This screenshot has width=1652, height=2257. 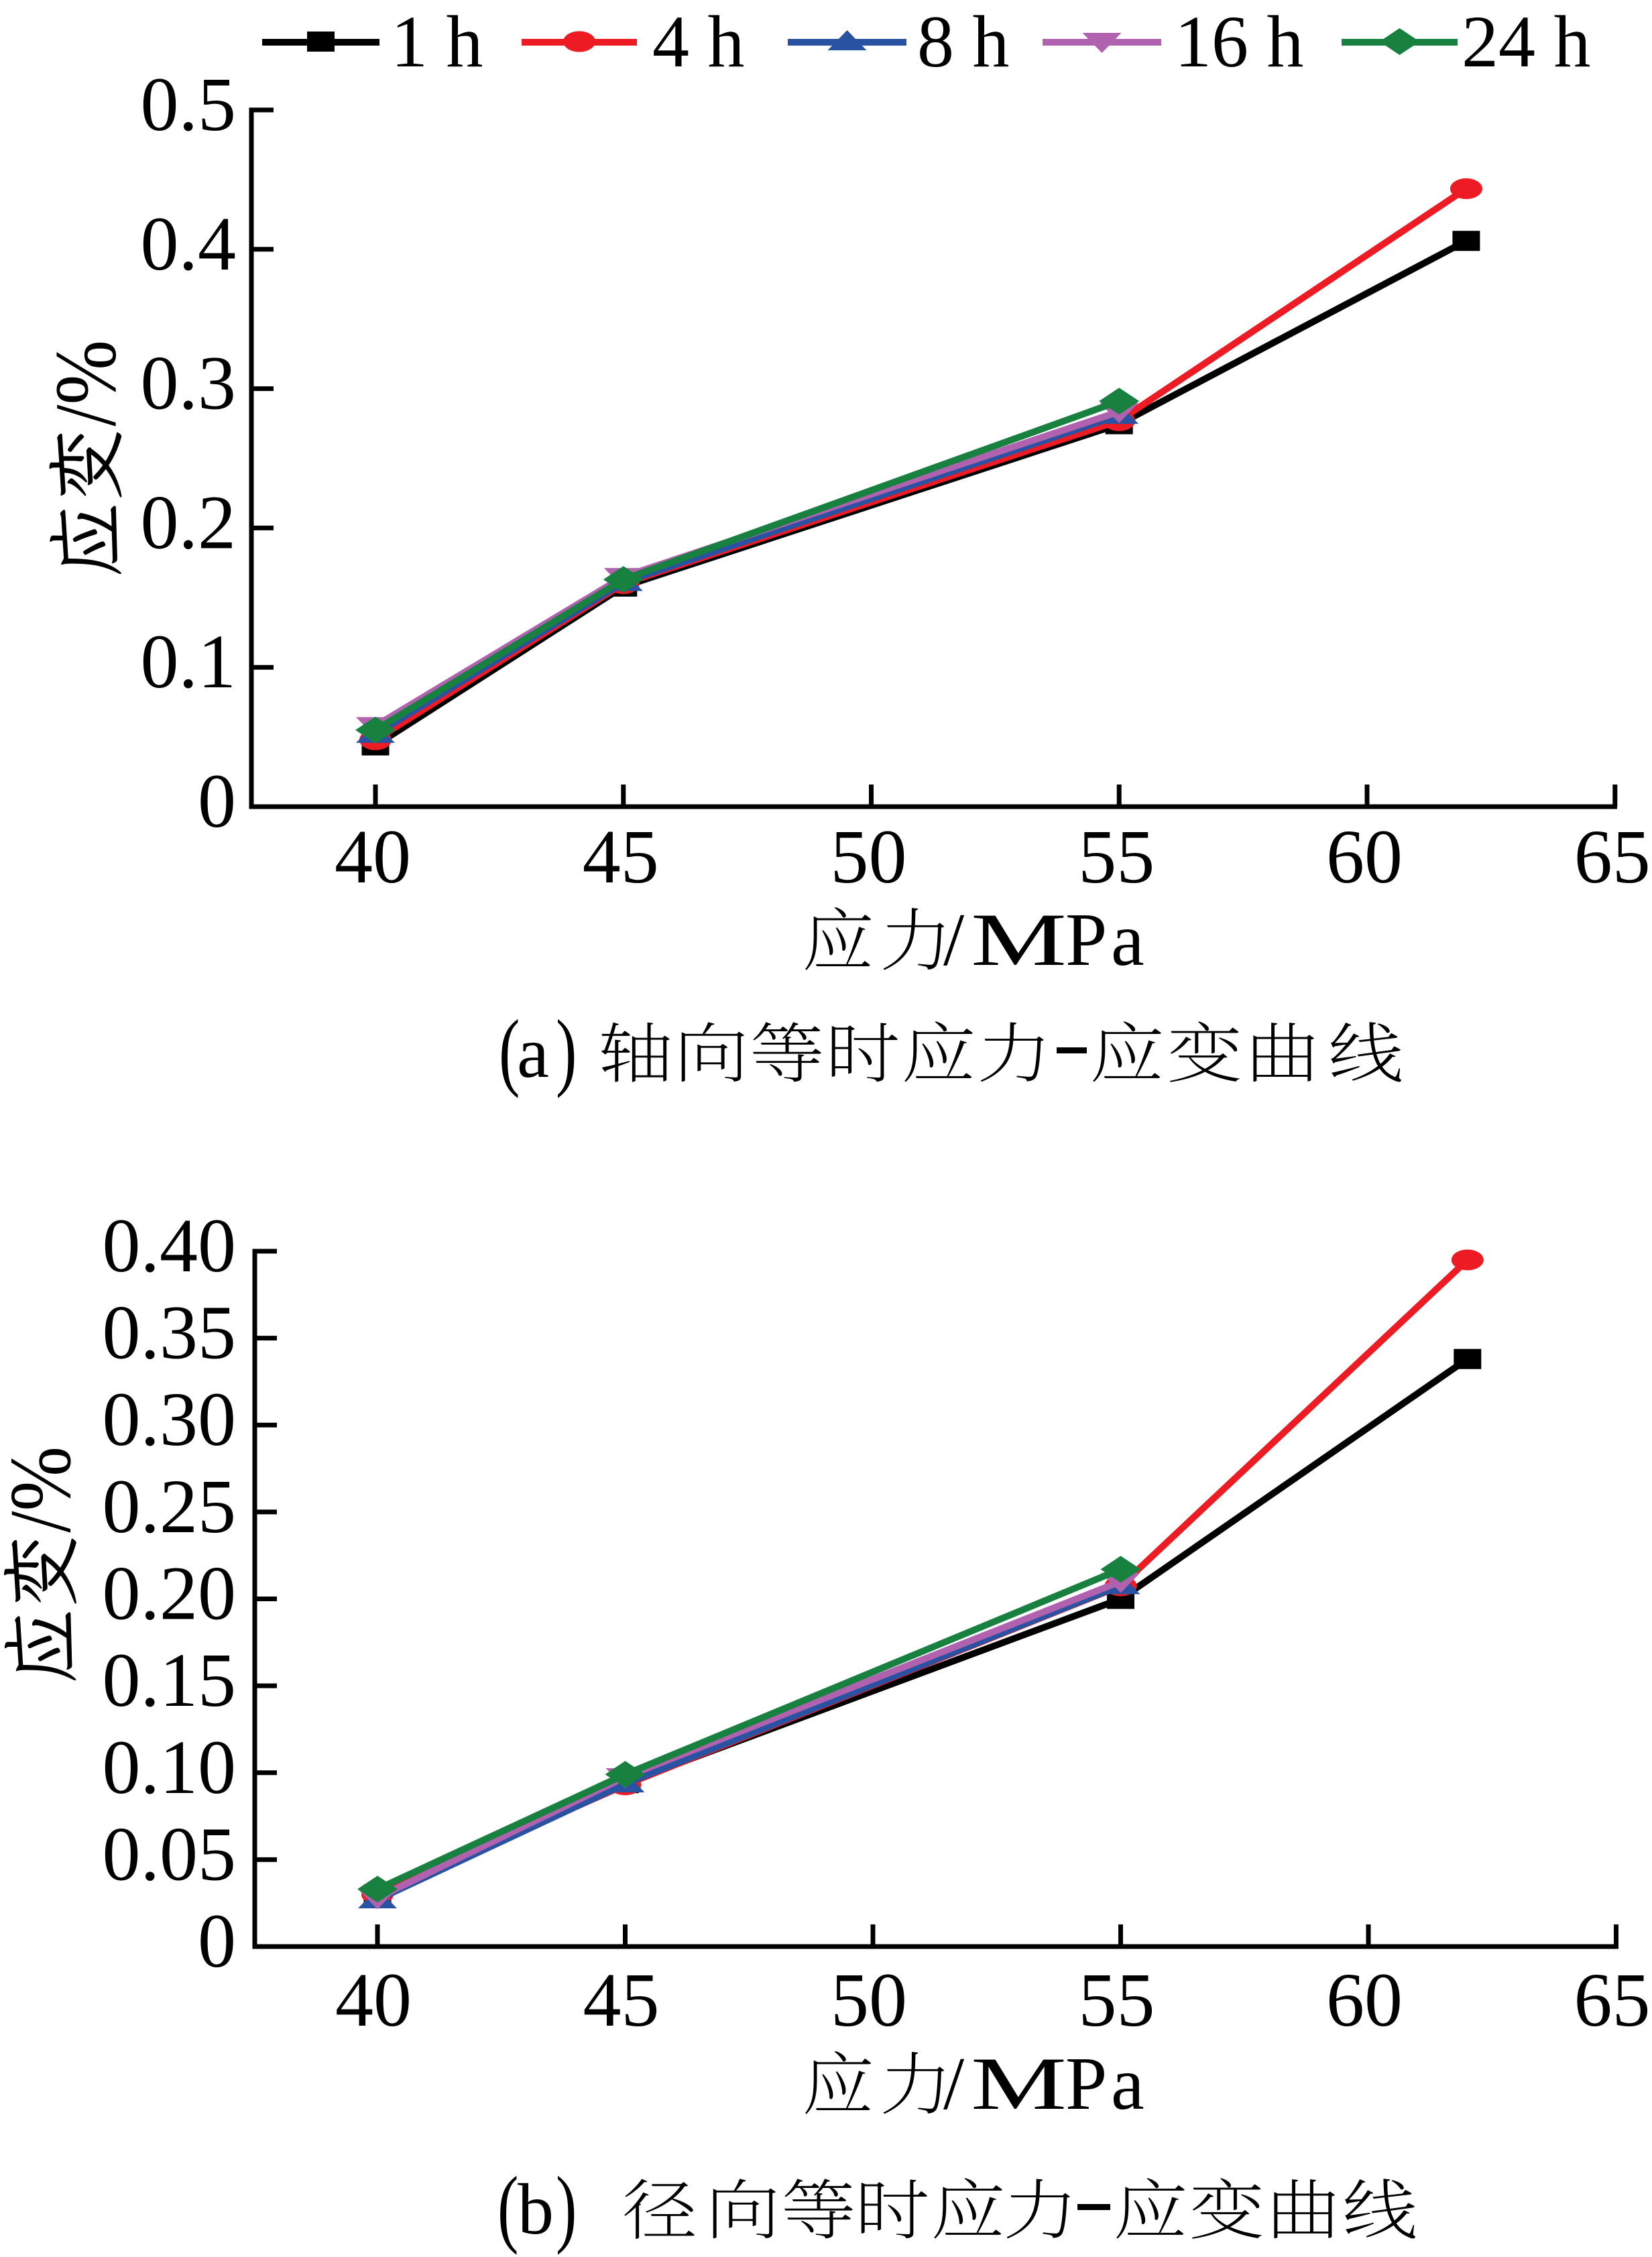 What do you see at coordinates (170, 1768) in the screenshot?
I see `svg-text: 0.10` at bounding box center [170, 1768].